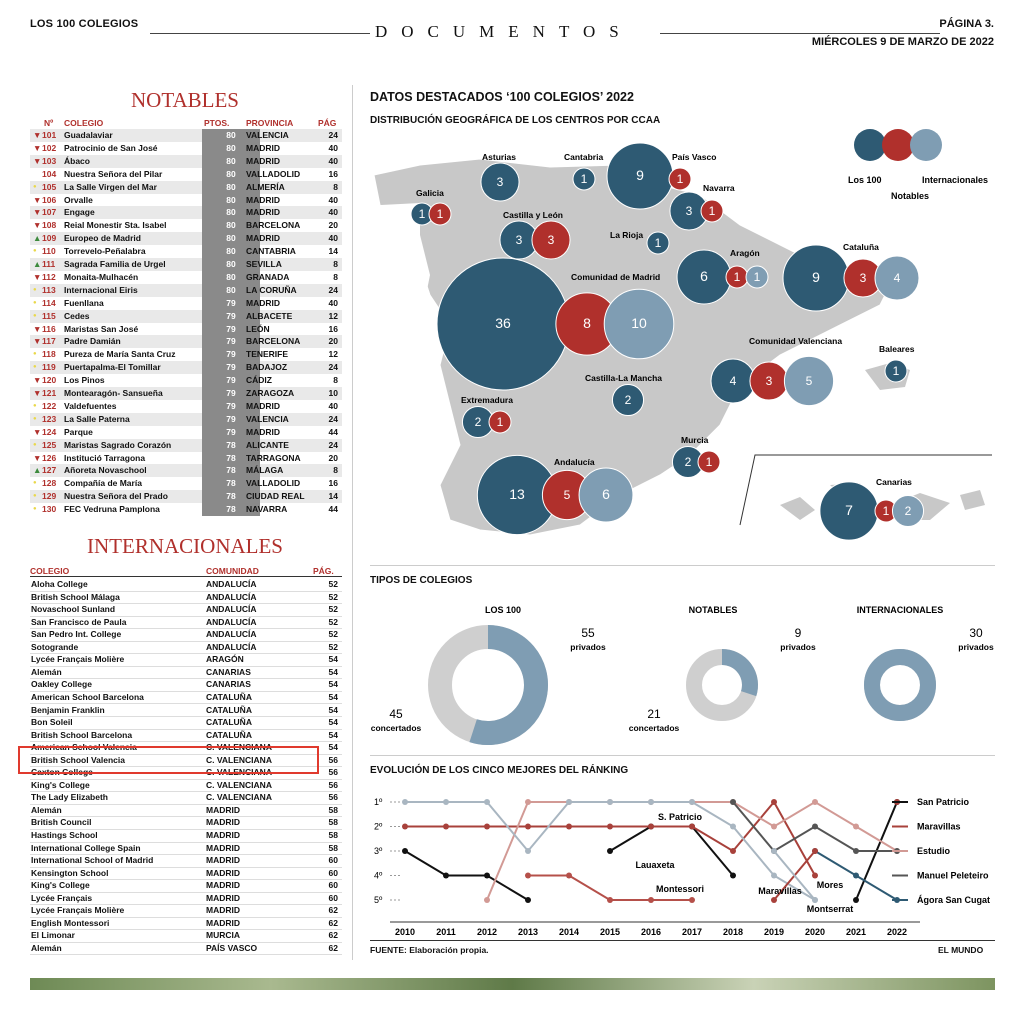 The width and height of the screenshot is (1024, 1011). What do you see at coordinates (333, 393) in the screenshot?
I see `row-page: 10` at bounding box center [333, 393].